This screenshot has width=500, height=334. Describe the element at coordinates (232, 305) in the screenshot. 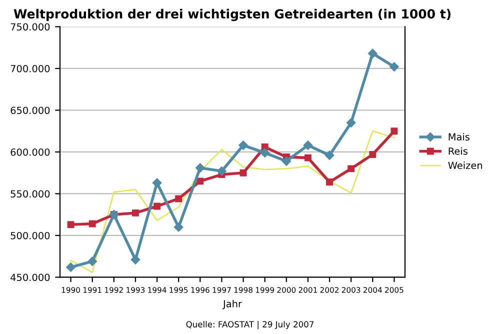

I see `x-axis-title: Jahr` at that location.